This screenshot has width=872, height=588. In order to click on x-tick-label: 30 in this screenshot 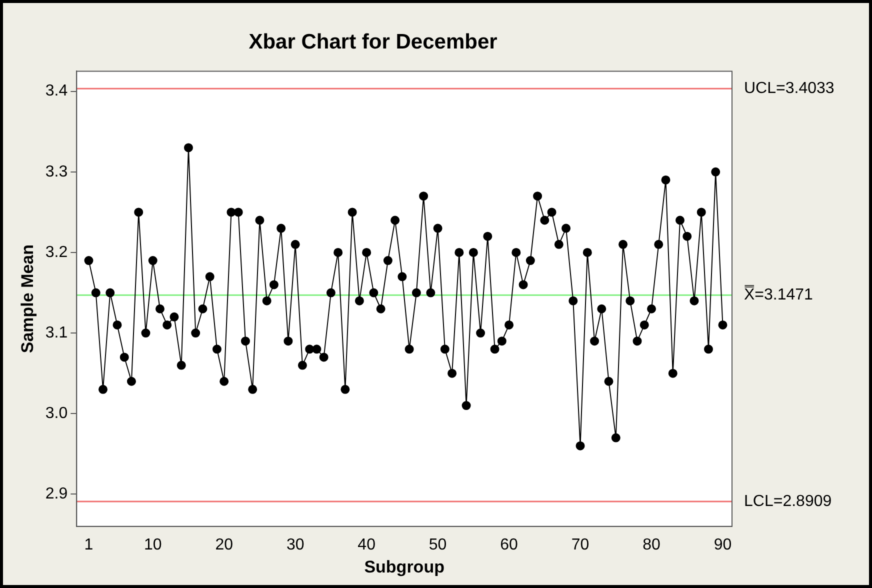, I will do `click(295, 545)`.